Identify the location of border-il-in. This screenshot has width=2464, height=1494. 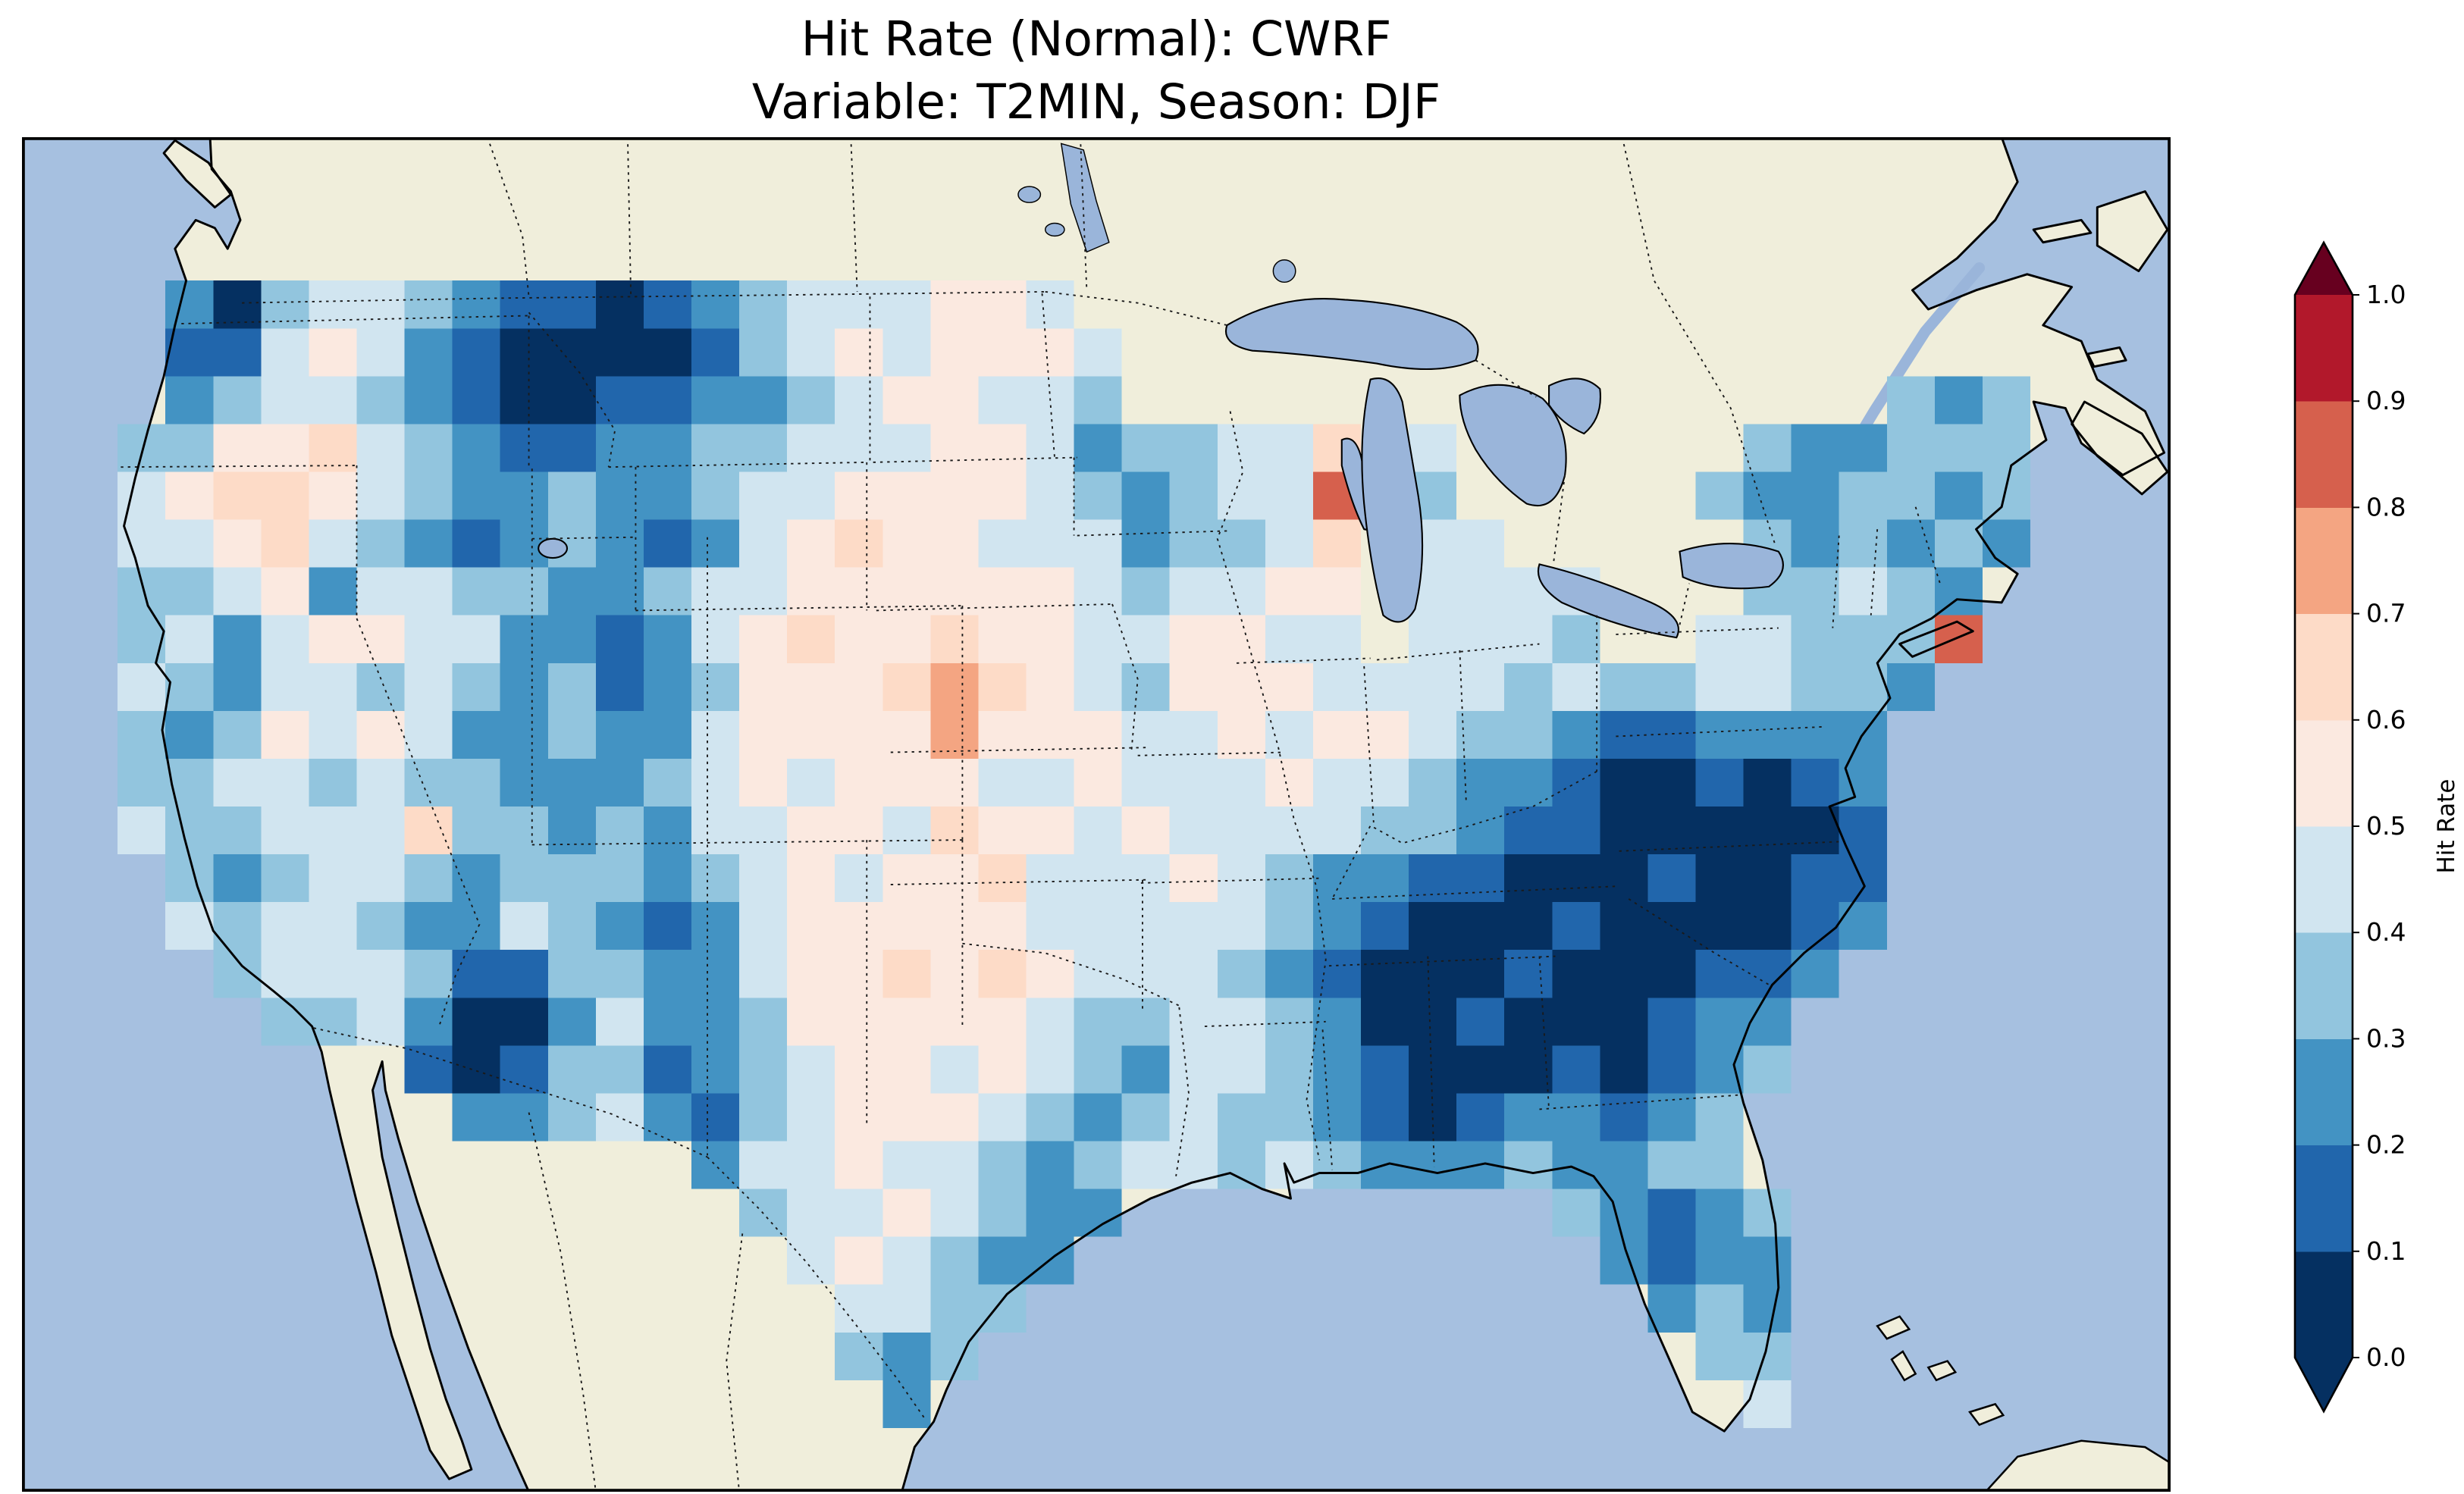
(1369, 744).